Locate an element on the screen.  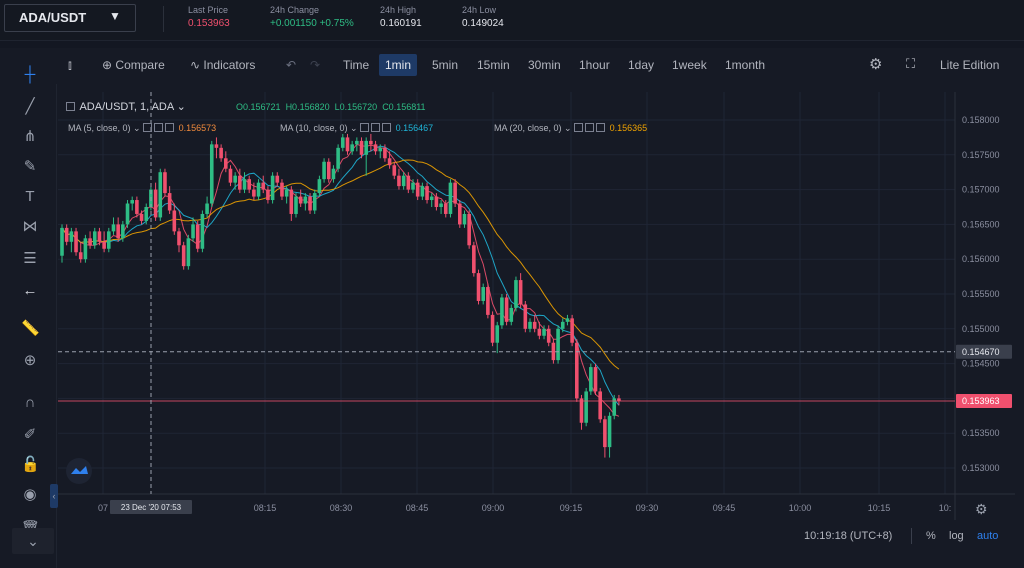
tab-1hour: 1hour is located at coordinates (594, 65).